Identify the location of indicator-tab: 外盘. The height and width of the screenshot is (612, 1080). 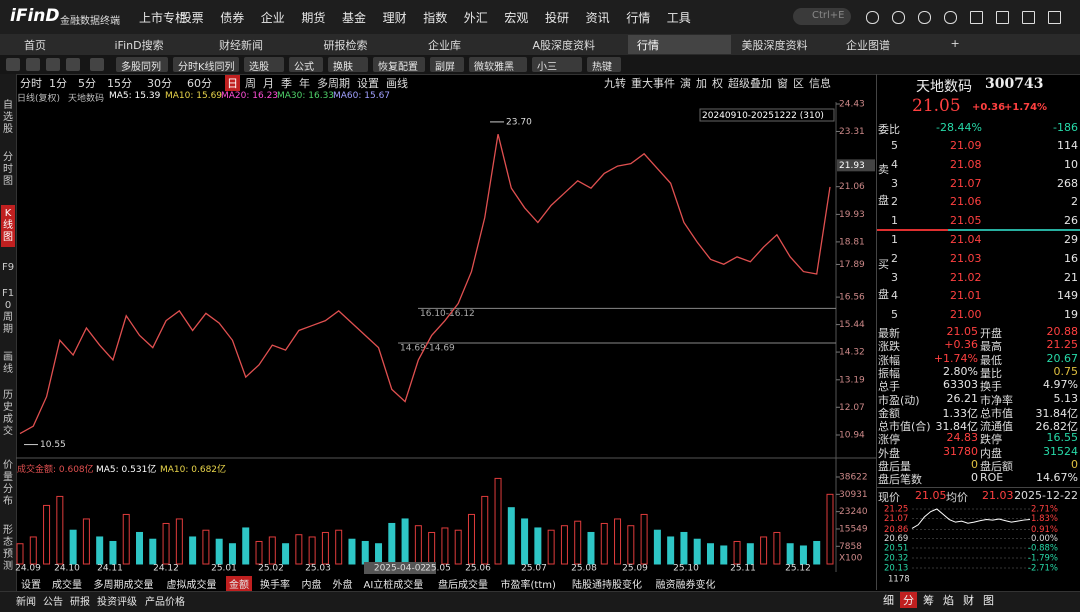
(342, 585).